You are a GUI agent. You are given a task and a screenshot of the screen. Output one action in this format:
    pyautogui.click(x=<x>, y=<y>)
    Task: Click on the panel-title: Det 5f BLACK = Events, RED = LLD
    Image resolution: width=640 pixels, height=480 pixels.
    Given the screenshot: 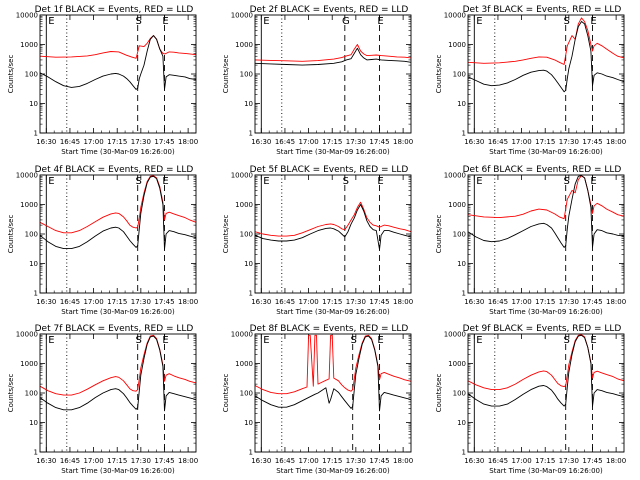 What is the action you would take?
    pyautogui.click(x=329, y=170)
    